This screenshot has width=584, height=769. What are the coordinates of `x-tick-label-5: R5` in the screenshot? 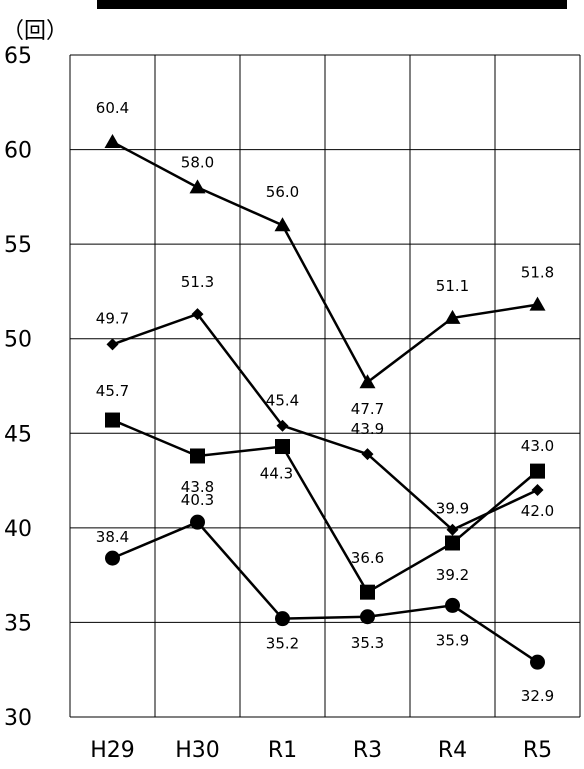 It's located at (537, 750).